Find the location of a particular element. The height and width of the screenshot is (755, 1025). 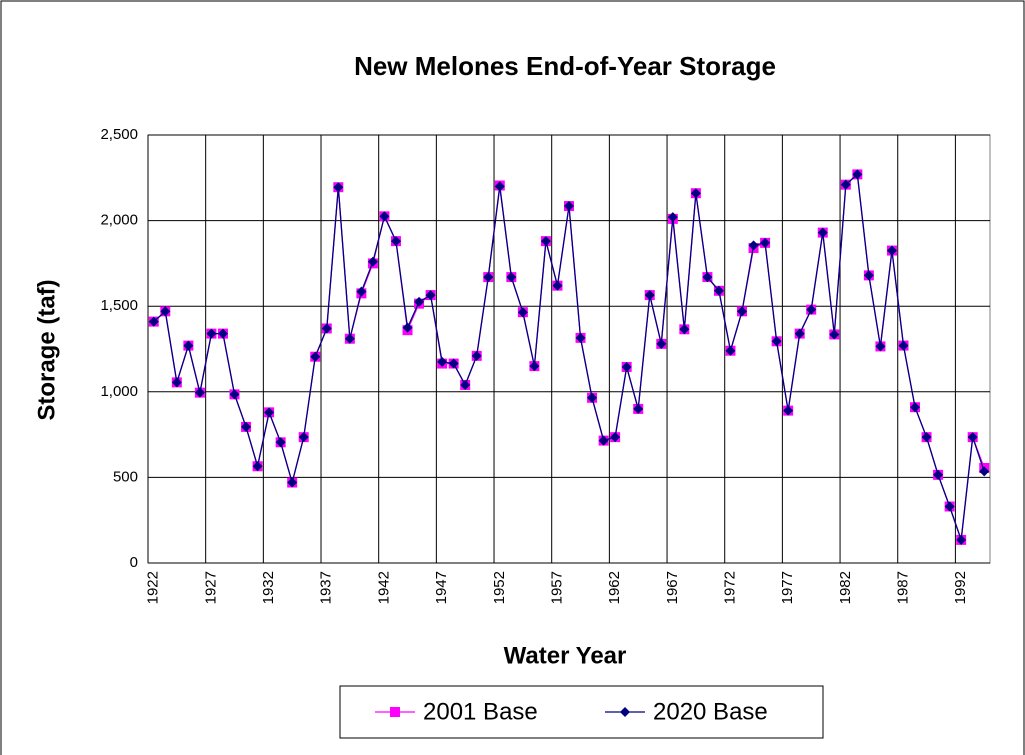

y-tick-label: 1,000 is located at coordinates (119, 391).